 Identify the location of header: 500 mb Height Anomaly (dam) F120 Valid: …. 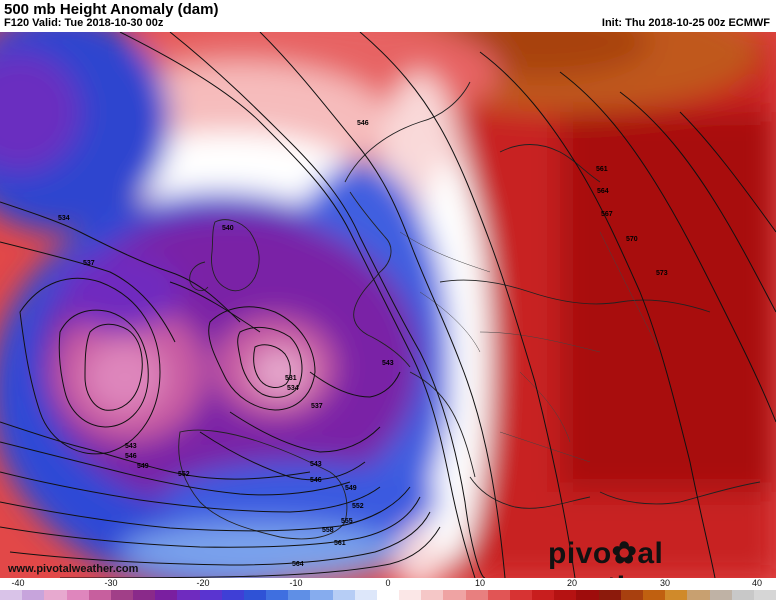
(388, 16).